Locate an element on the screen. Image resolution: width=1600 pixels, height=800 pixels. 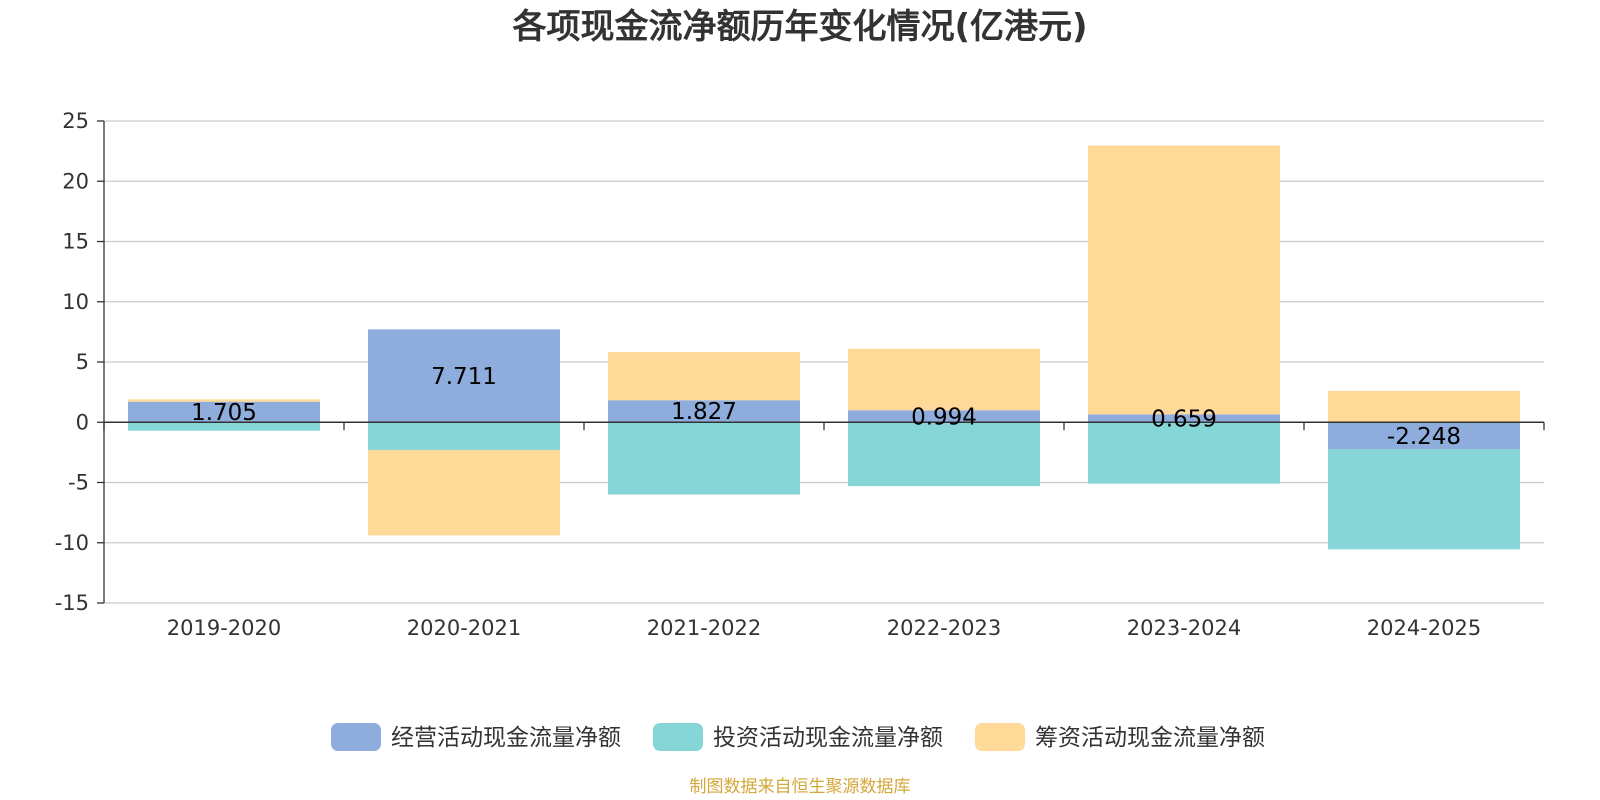
data-label: 0.659 is located at coordinates (1184, 419).